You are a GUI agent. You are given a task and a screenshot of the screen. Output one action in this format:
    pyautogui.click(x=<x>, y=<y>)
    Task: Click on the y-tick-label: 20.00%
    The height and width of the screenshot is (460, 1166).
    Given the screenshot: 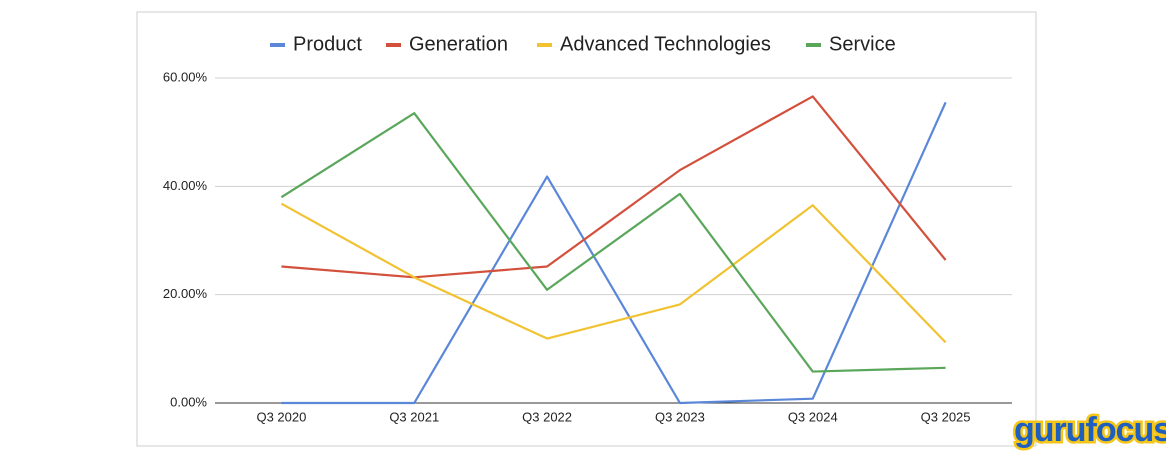 What is the action you would take?
    pyautogui.click(x=185, y=293)
    